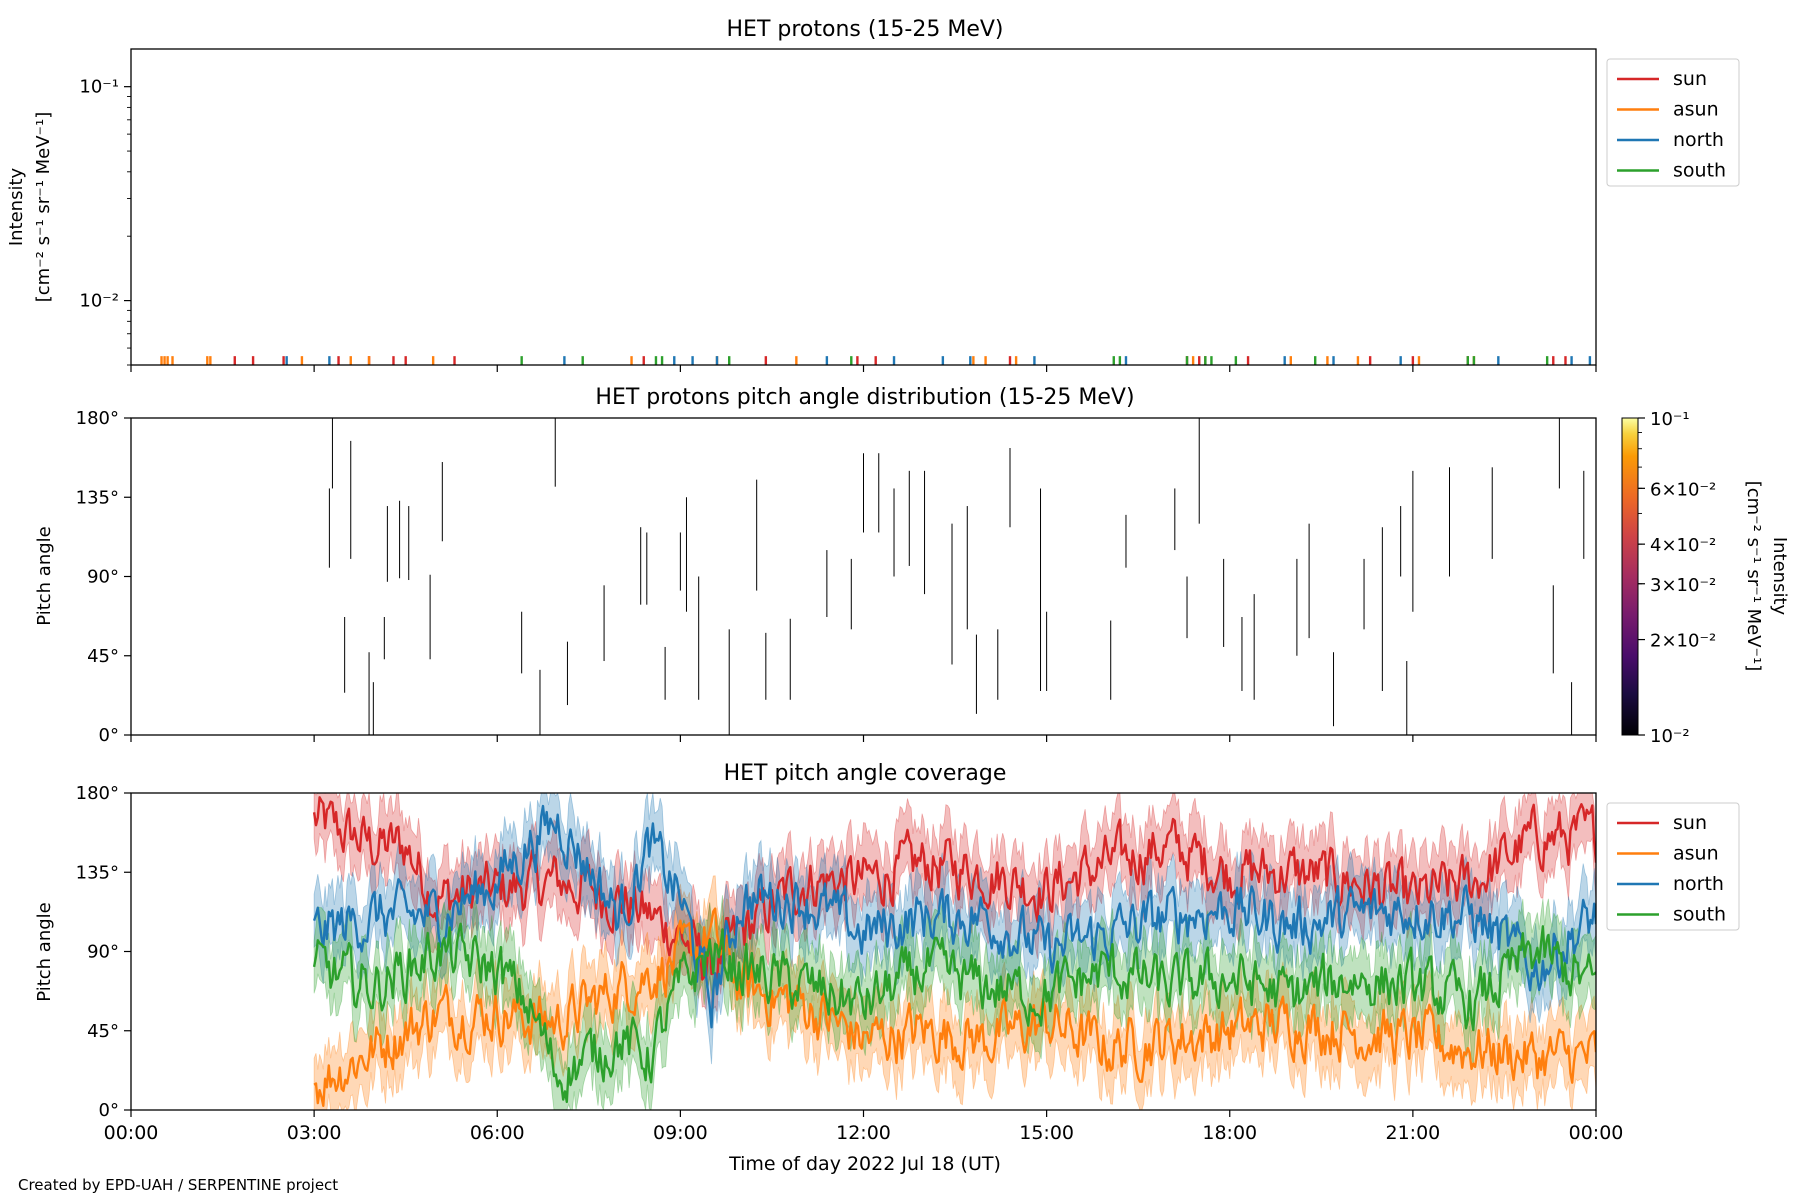  What do you see at coordinates (1229, 1133) in the screenshot?
I see `x-tick-label: 18:00` at bounding box center [1229, 1133].